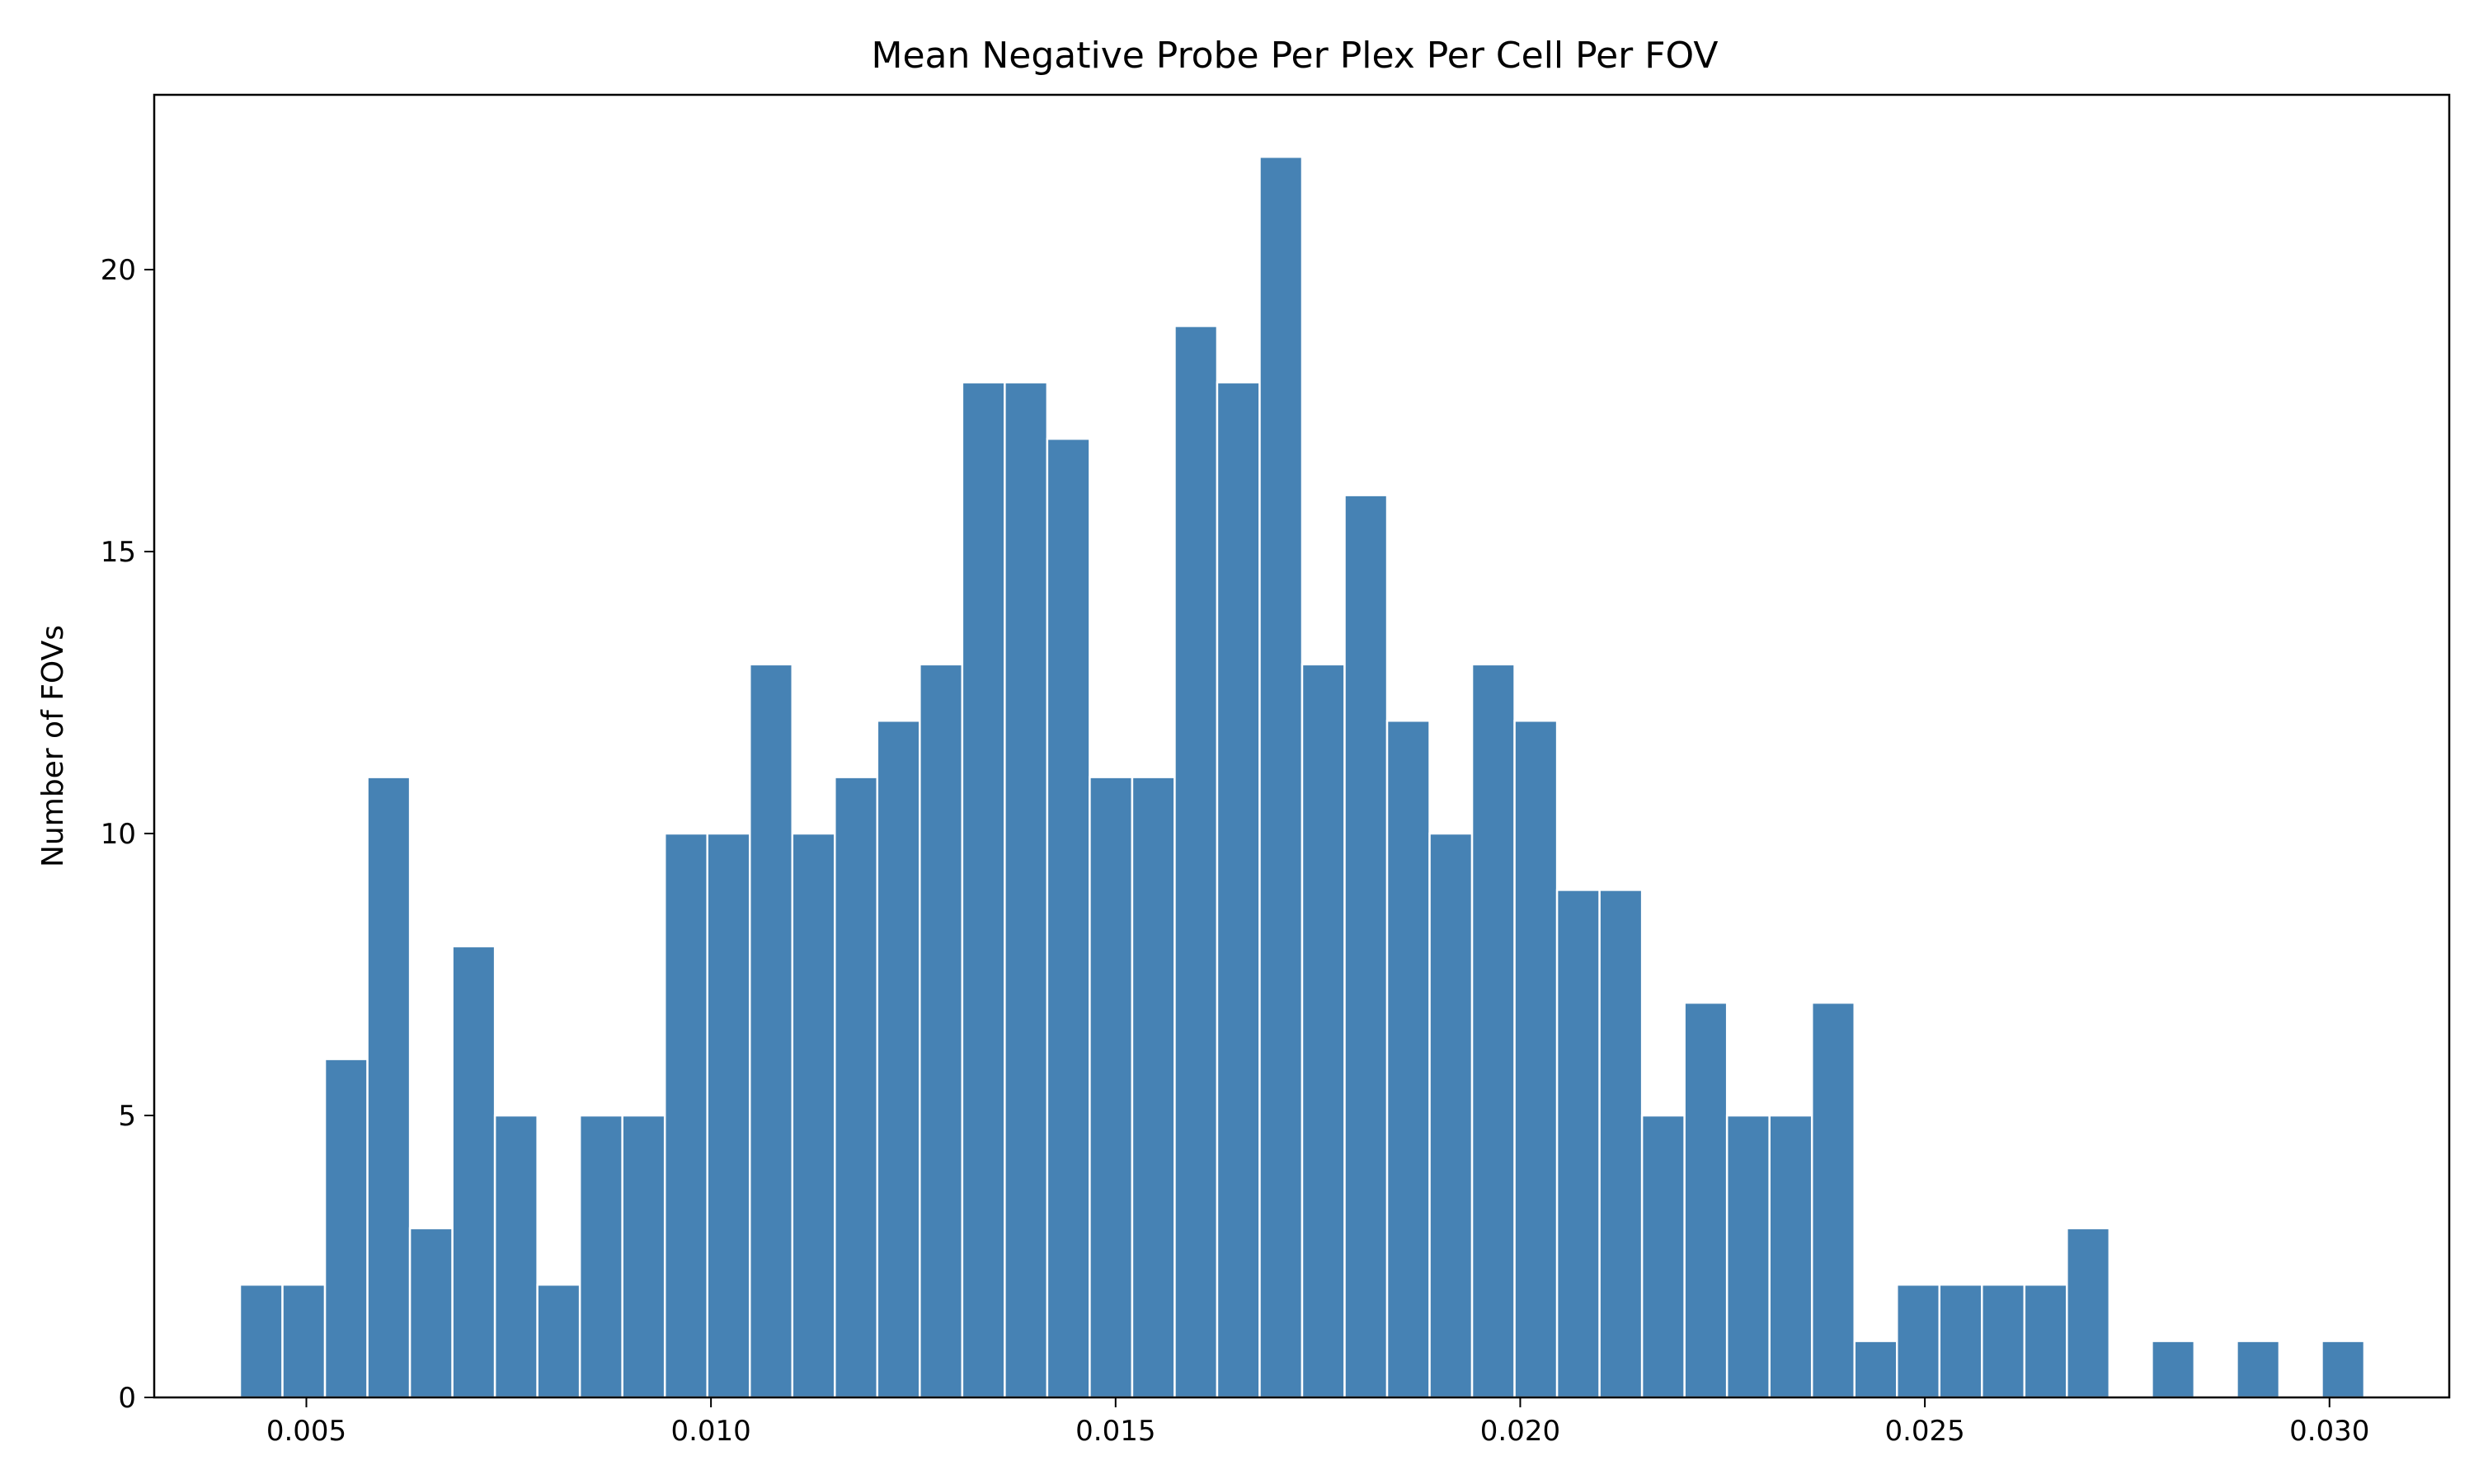 This screenshot has height=1484, width=2474. Describe the element at coordinates (127, 1116) in the screenshot. I see `y-tick-label: 5` at that location.